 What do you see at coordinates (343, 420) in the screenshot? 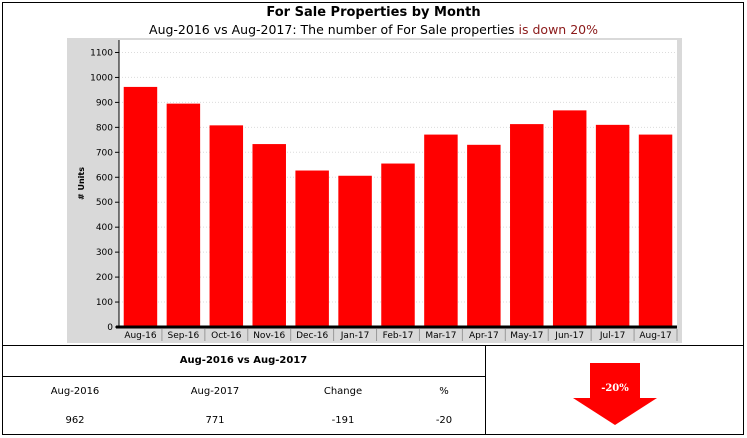
I see `comparison-value-change: -191` at bounding box center [343, 420].